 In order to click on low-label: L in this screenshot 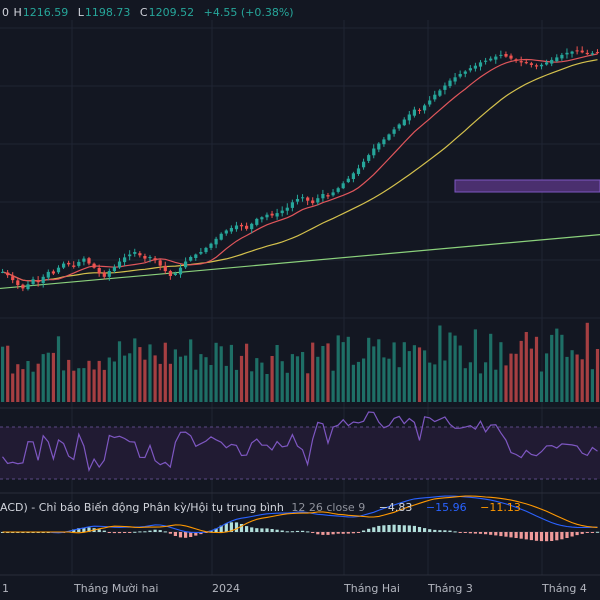, I will do `click(80, 12)`.